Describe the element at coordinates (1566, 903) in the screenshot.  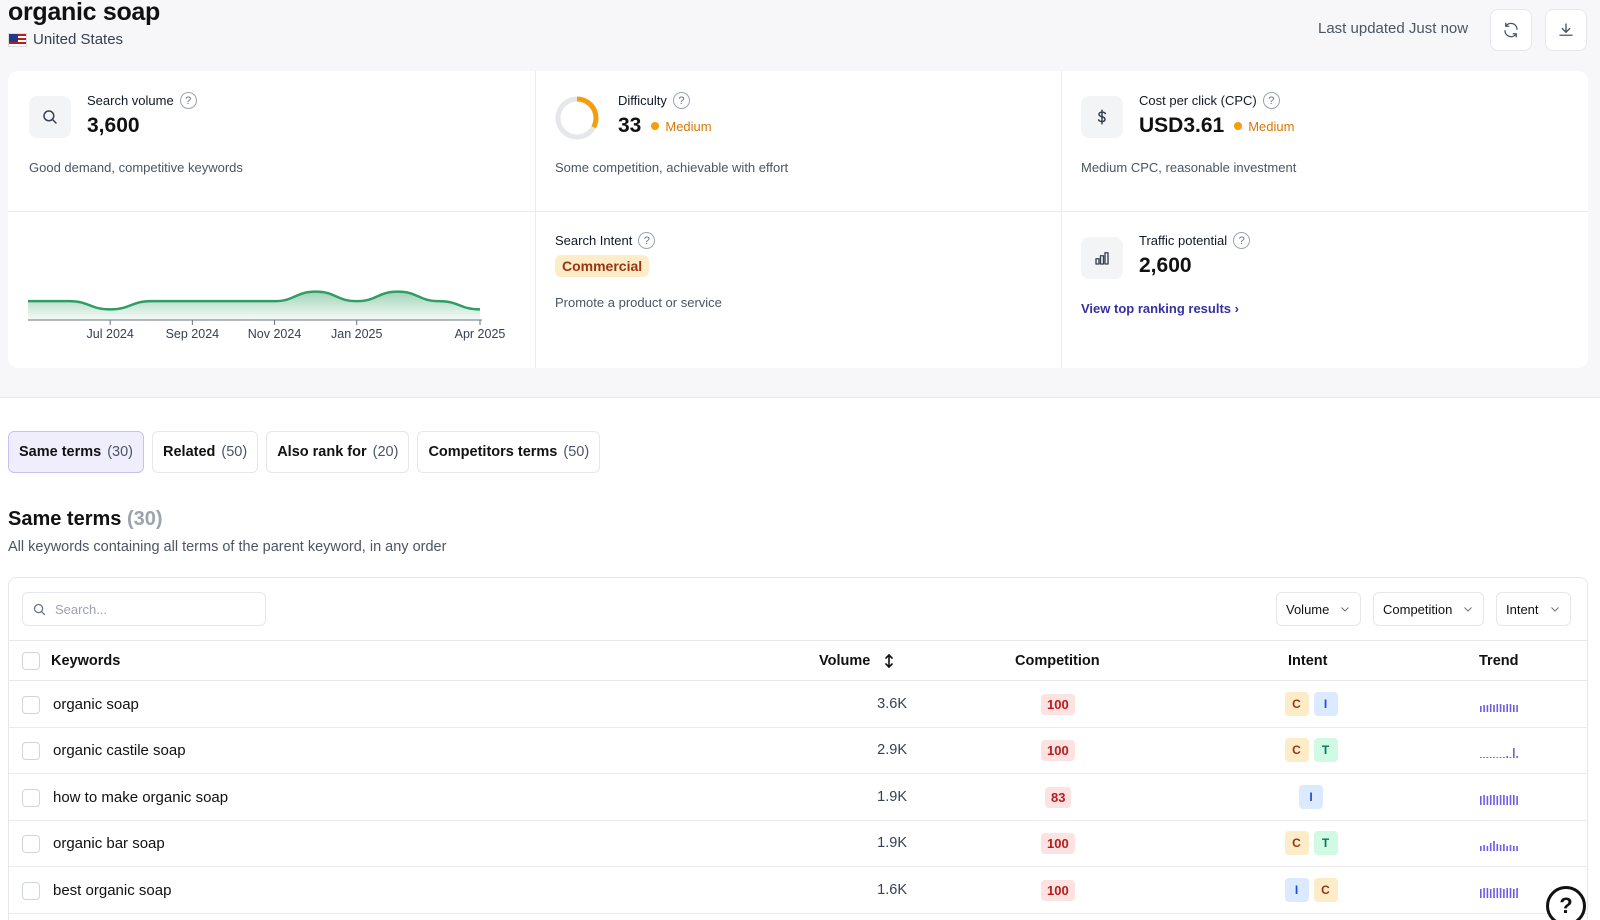
I see `help-center-button: ?` at that location.